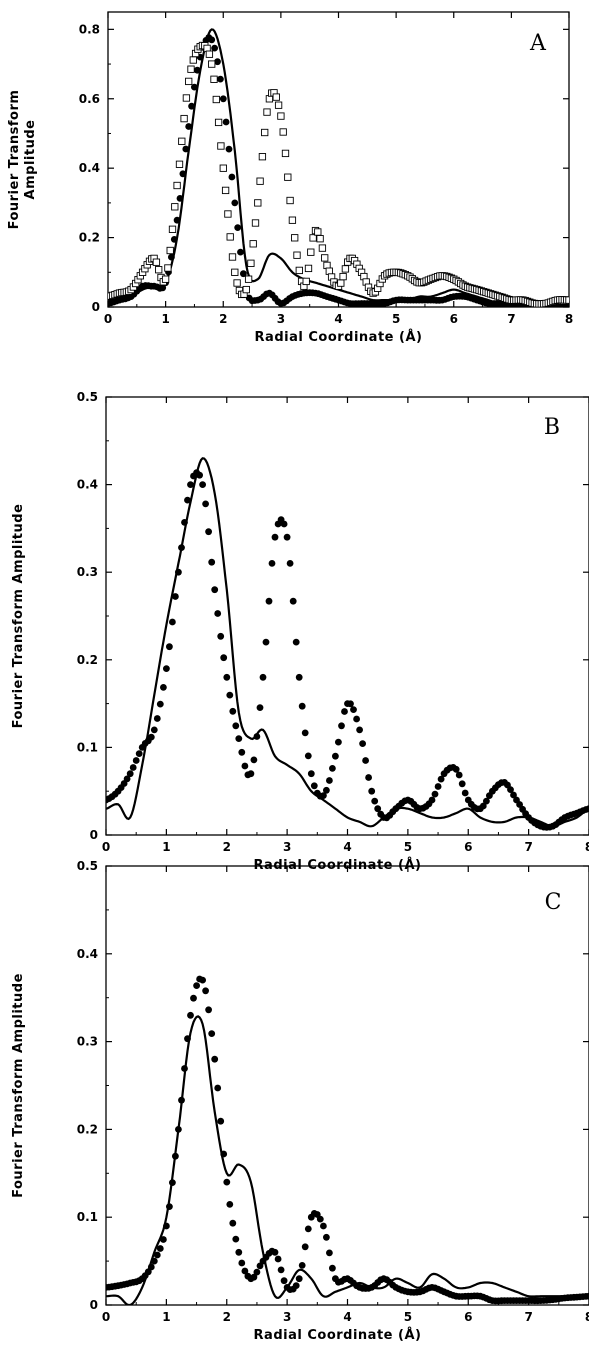  I want to click on y-tick-label: 0.1, so click(87, 747).